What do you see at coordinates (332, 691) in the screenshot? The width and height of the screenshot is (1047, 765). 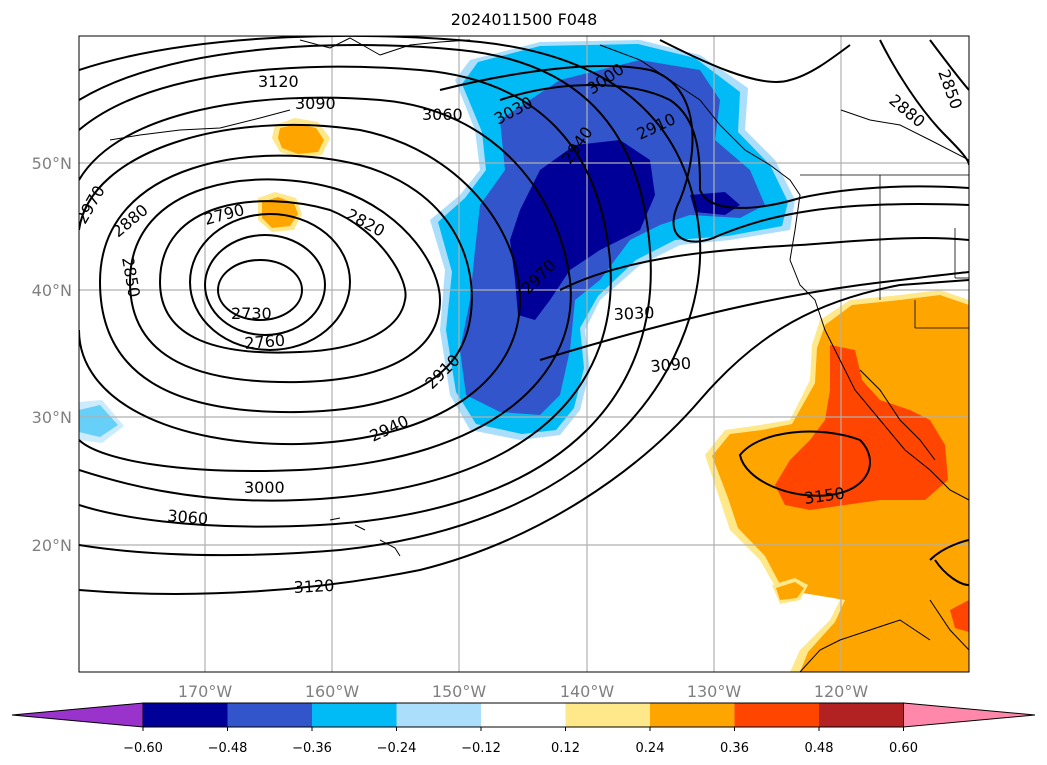 I see `lon-label: 160°W` at bounding box center [332, 691].